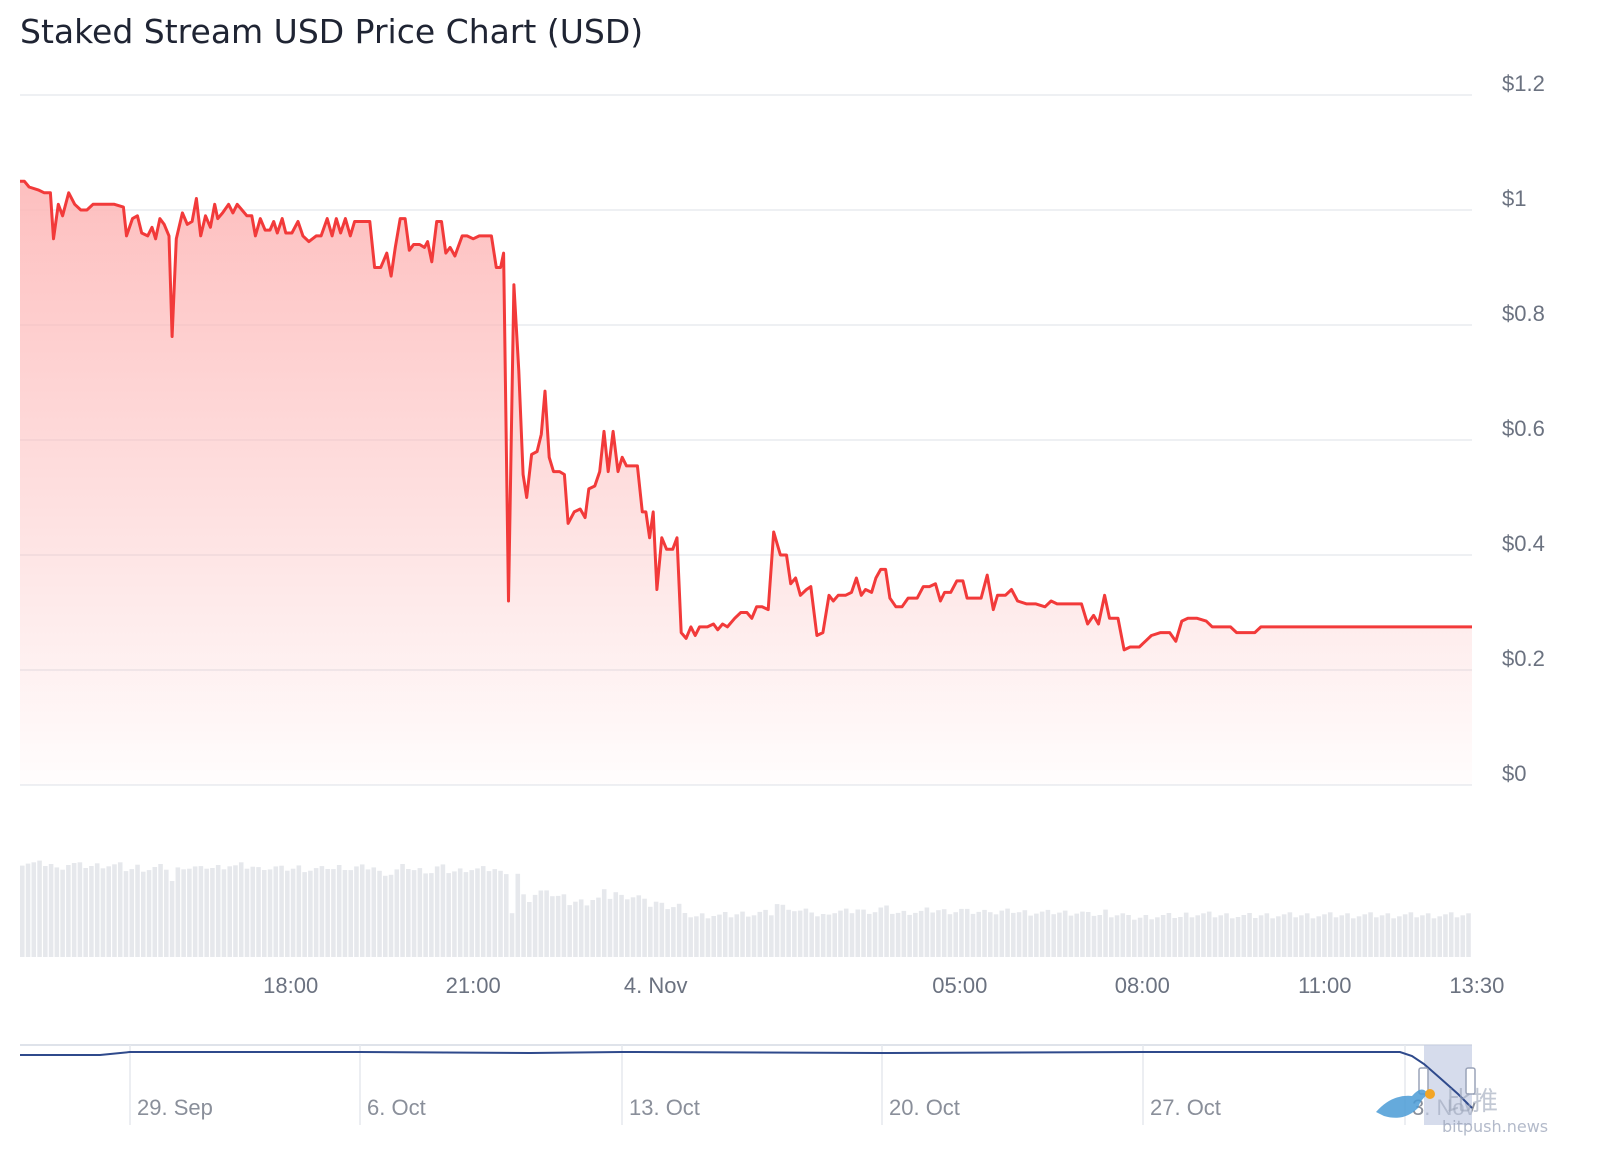  I want to click on chart-title: Staked Stream USD Price Chart (USD), so click(332, 31).